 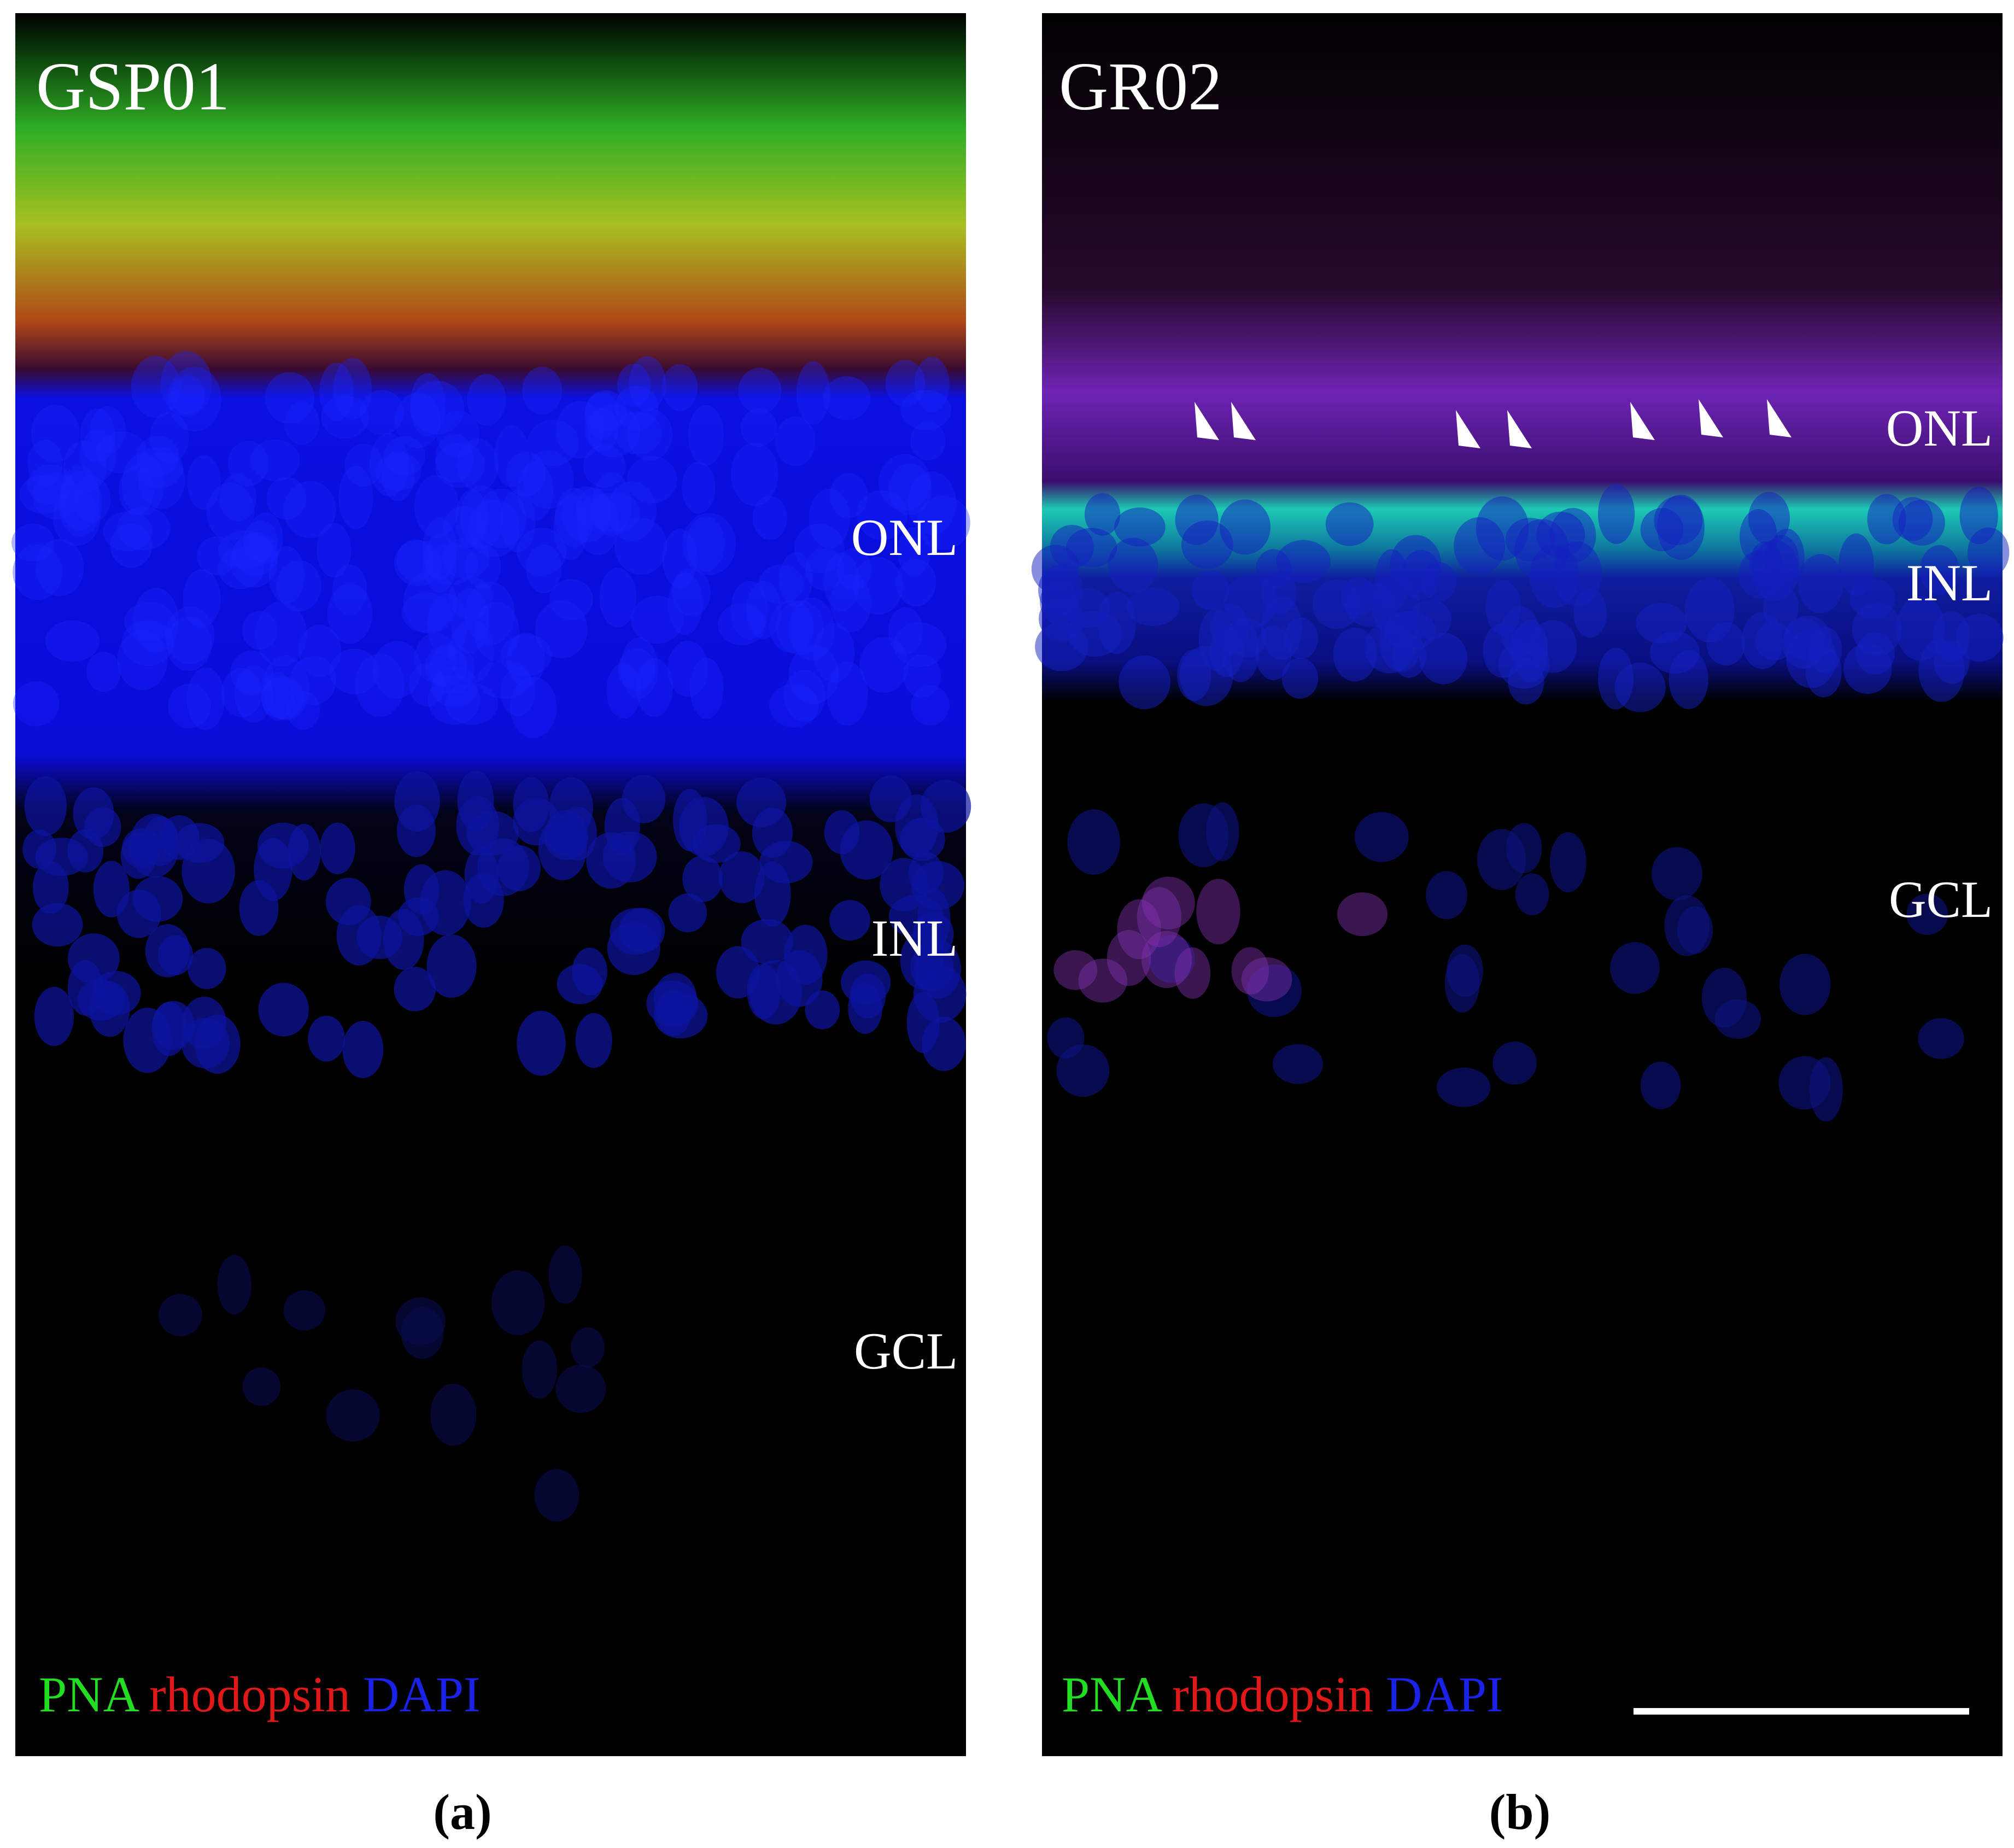 I want to click on layer-label: GCL, so click(x=906, y=1351).